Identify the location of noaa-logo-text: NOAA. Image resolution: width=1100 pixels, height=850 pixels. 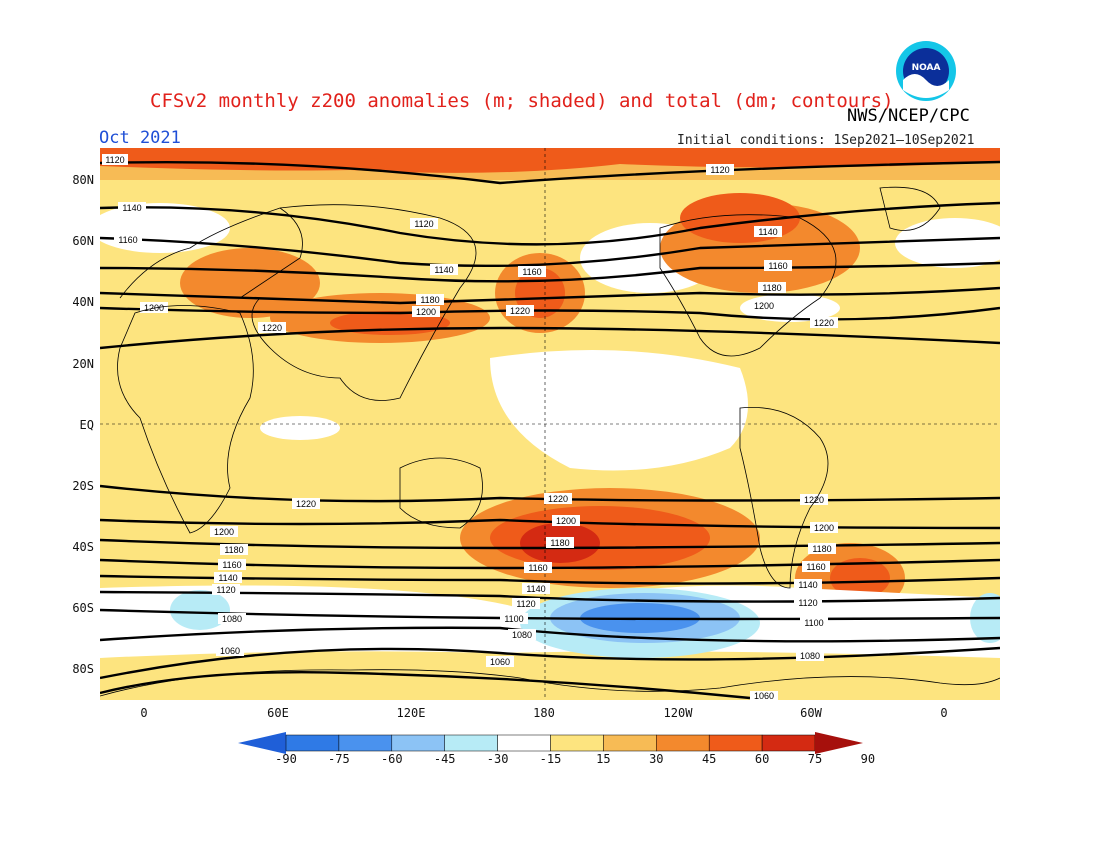
(926, 68).